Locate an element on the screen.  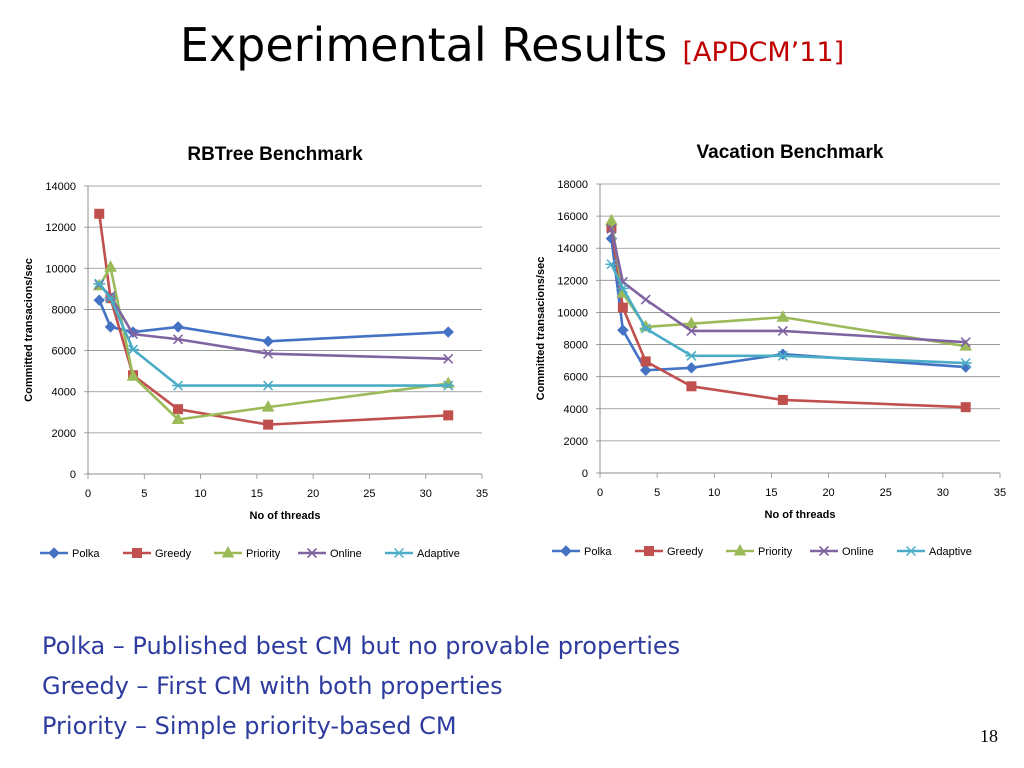
y-tick-label: 4000 is located at coordinates (64, 393).